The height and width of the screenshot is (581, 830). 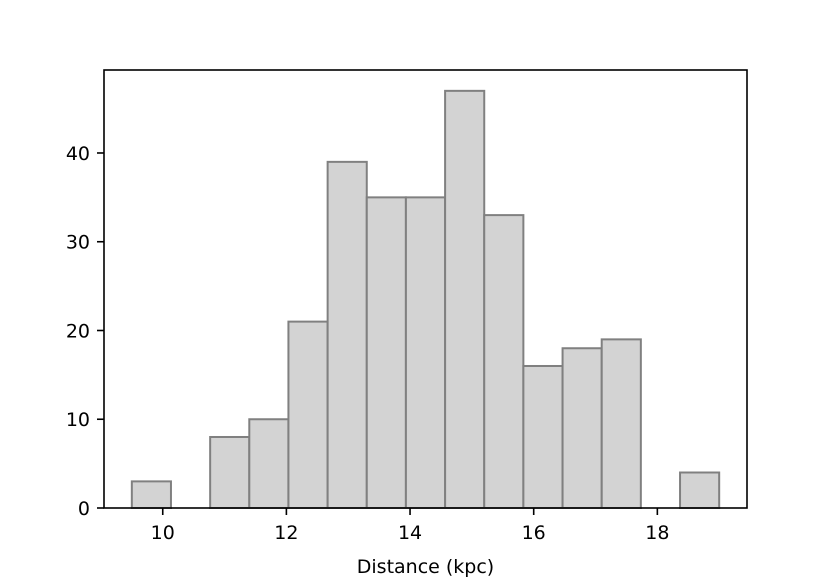 I want to click on x-axis-ticks: 10 12 14 16 18, so click(x=410, y=526).